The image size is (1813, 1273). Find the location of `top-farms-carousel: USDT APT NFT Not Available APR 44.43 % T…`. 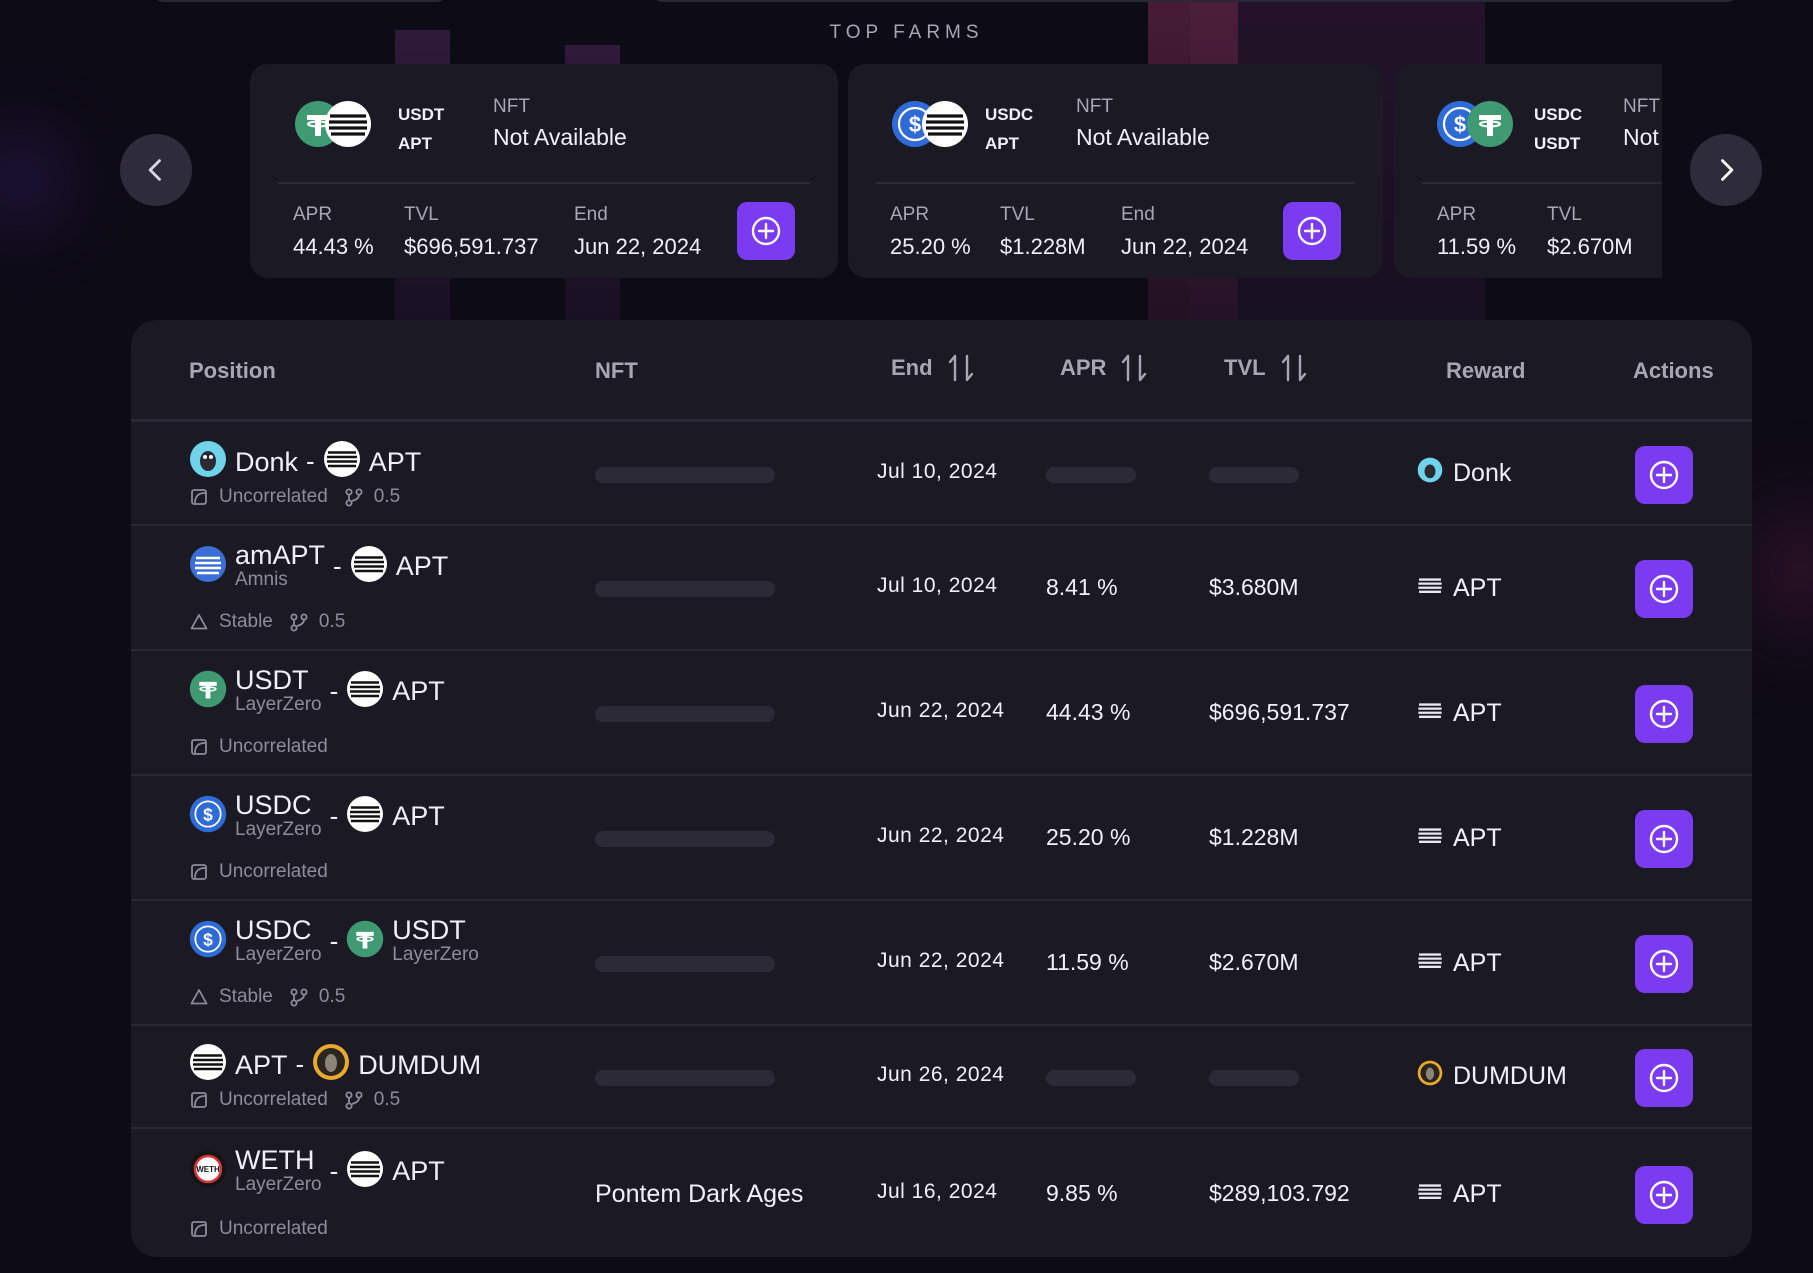

top-farms-carousel: USDT APT NFT Not Available APR 44.43 % T… is located at coordinates (956, 171).